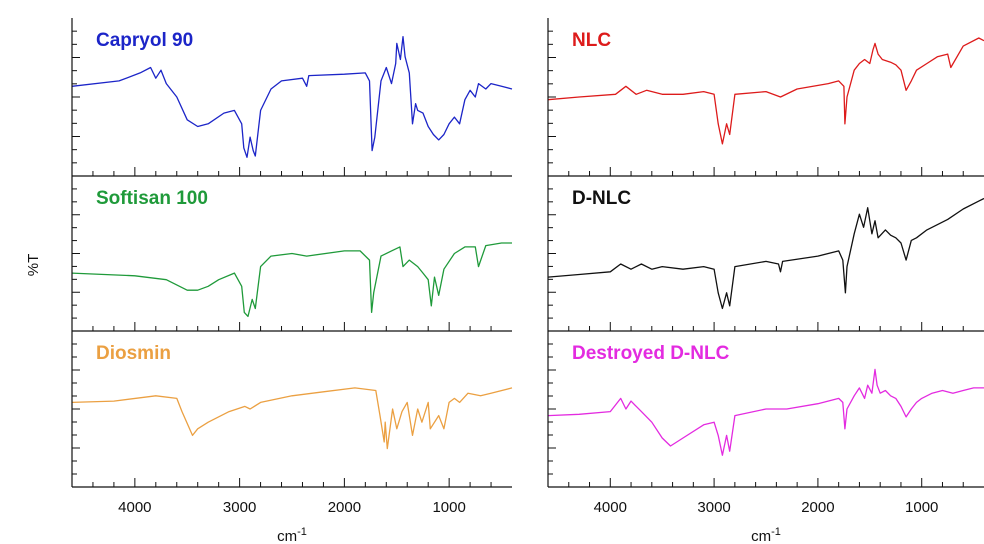 The width and height of the screenshot is (984, 544). I want to click on y-axis-label: %T, so click(33, 265).